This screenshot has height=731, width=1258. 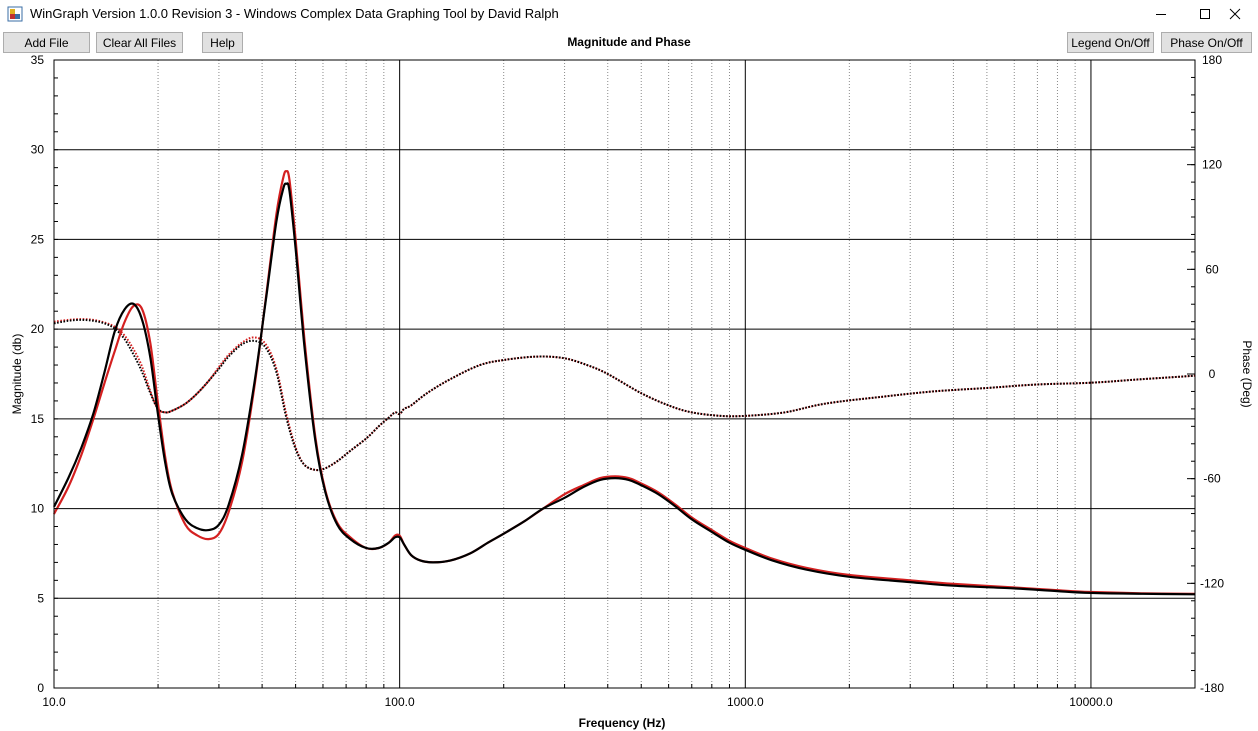 I want to click on x-tick-label: 100.0, so click(x=400, y=702).